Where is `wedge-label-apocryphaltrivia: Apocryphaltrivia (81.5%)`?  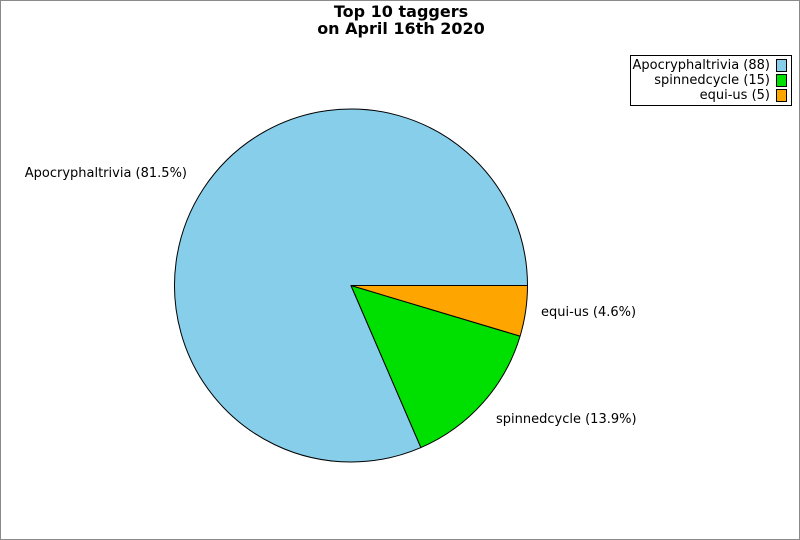
wedge-label-apocryphaltrivia: Apocryphaltrivia (81.5%) is located at coordinates (105, 173).